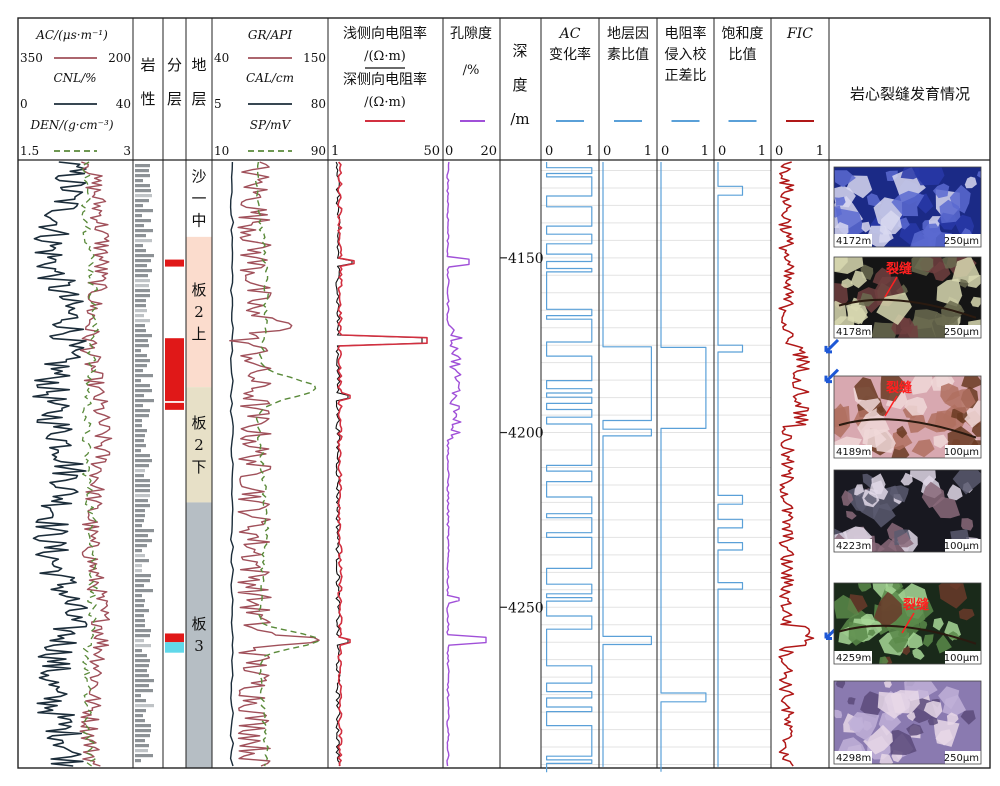  I want to click on layer-marker, so click(174, 638).